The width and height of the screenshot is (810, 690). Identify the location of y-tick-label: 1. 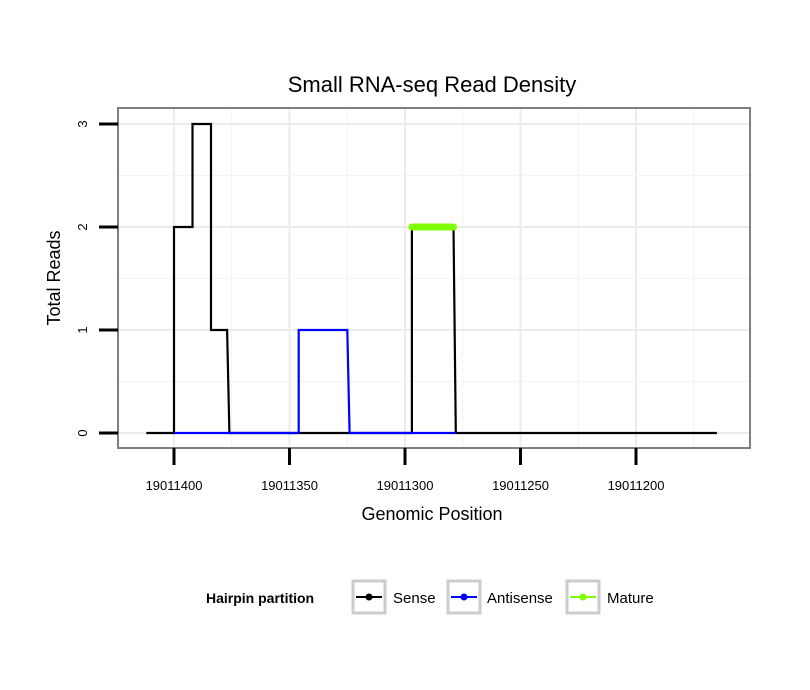
(82, 329).